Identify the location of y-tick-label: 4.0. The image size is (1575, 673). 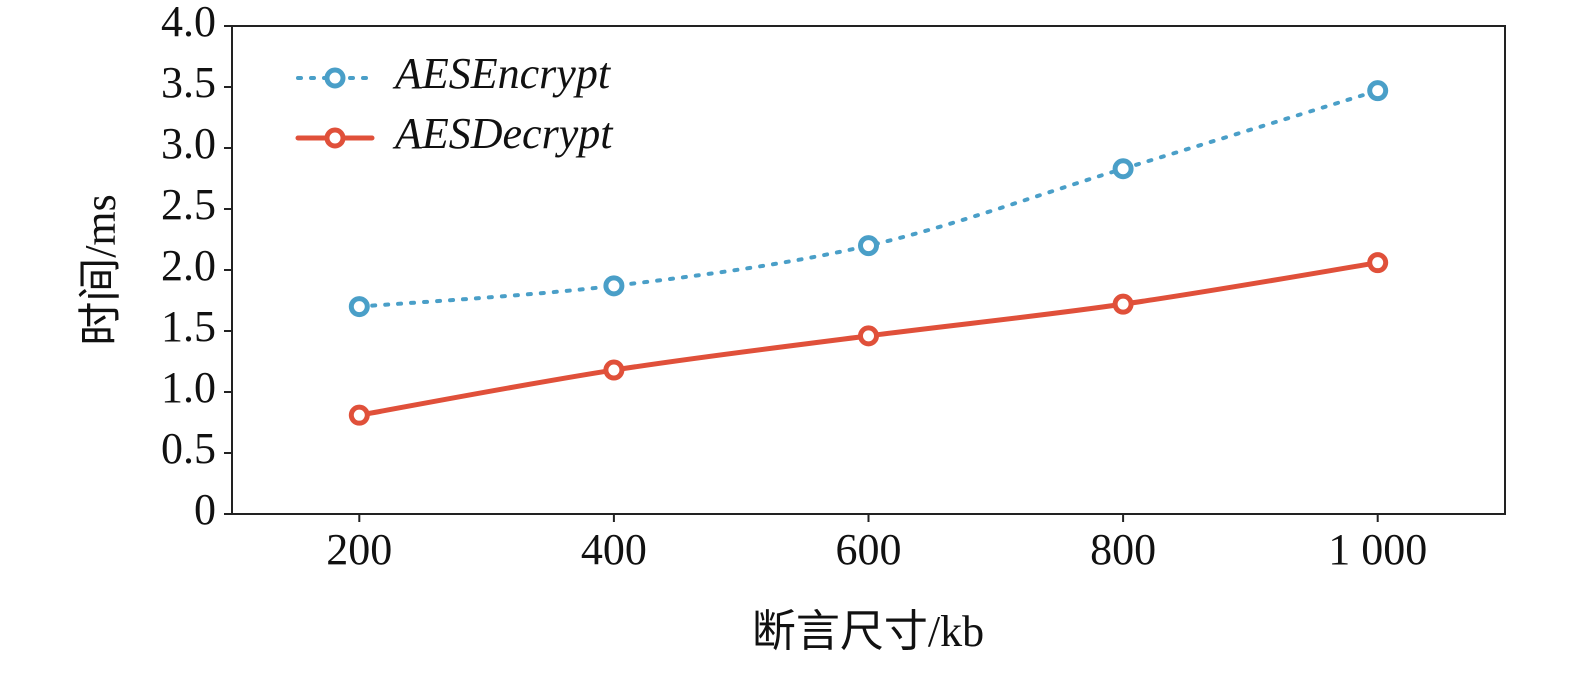
(188, 23).